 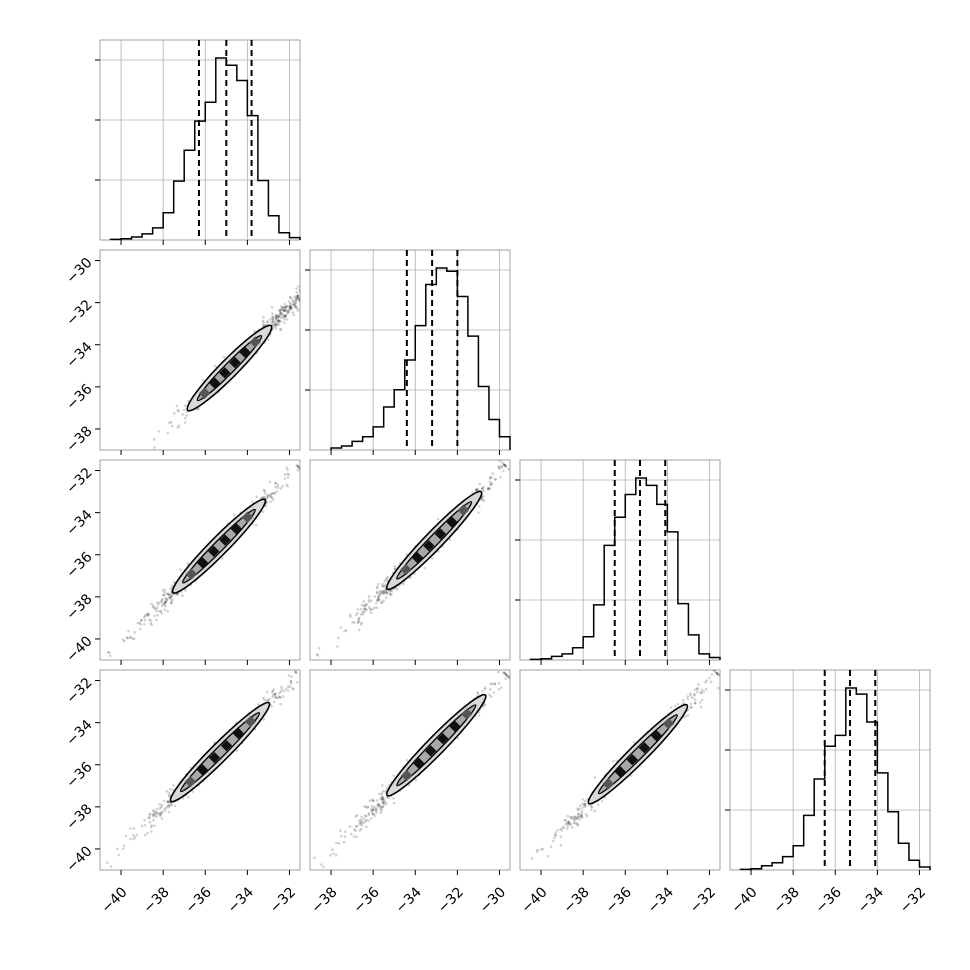 What do you see at coordinates (79, 565) in the screenshot?
I see `y-tick-label: −36` at bounding box center [79, 565].